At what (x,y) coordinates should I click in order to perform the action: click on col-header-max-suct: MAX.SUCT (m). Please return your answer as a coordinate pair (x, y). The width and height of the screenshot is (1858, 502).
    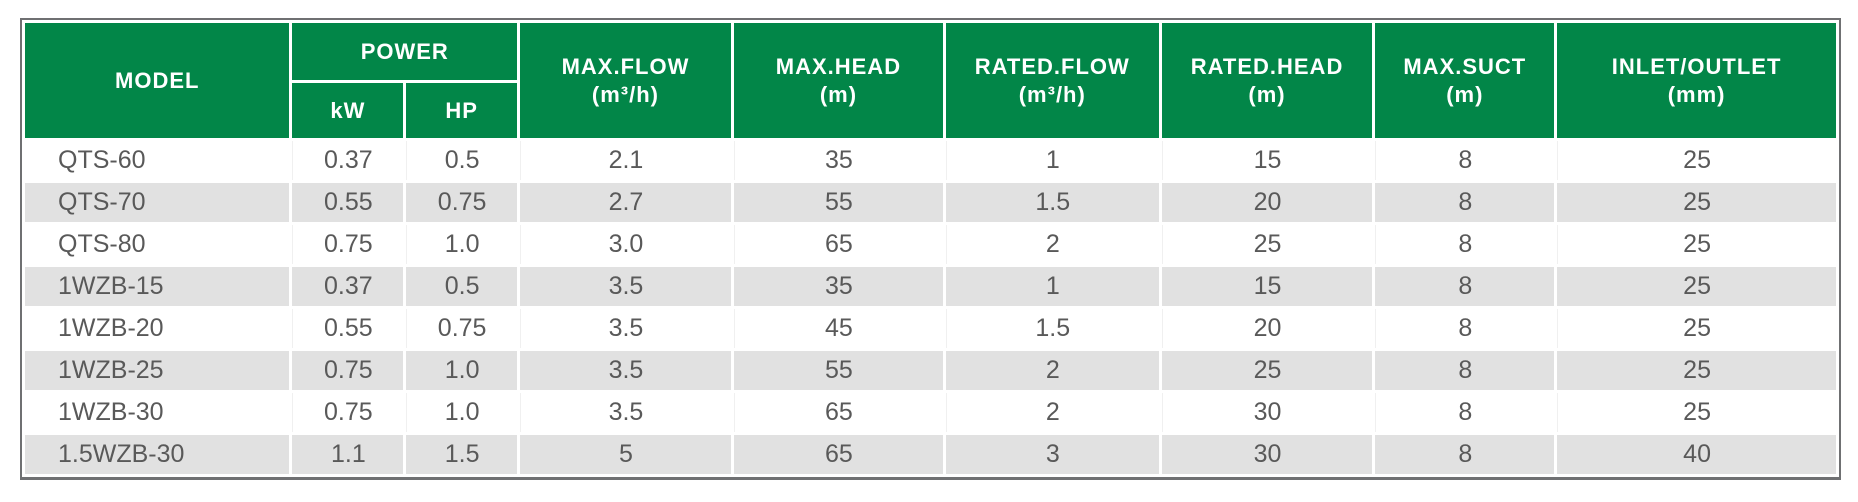
    Looking at the image, I should click on (1465, 80).